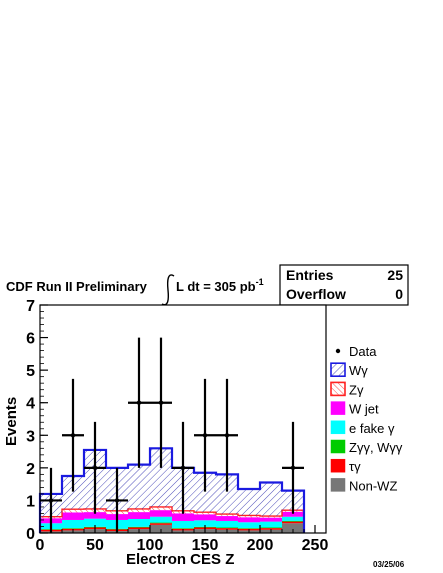 Image resolution: width=443 pixels, height=573 pixels. Describe the element at coordinates (310, 275) in the screenshot. I see `stats-entries-label: Entries` at that location.